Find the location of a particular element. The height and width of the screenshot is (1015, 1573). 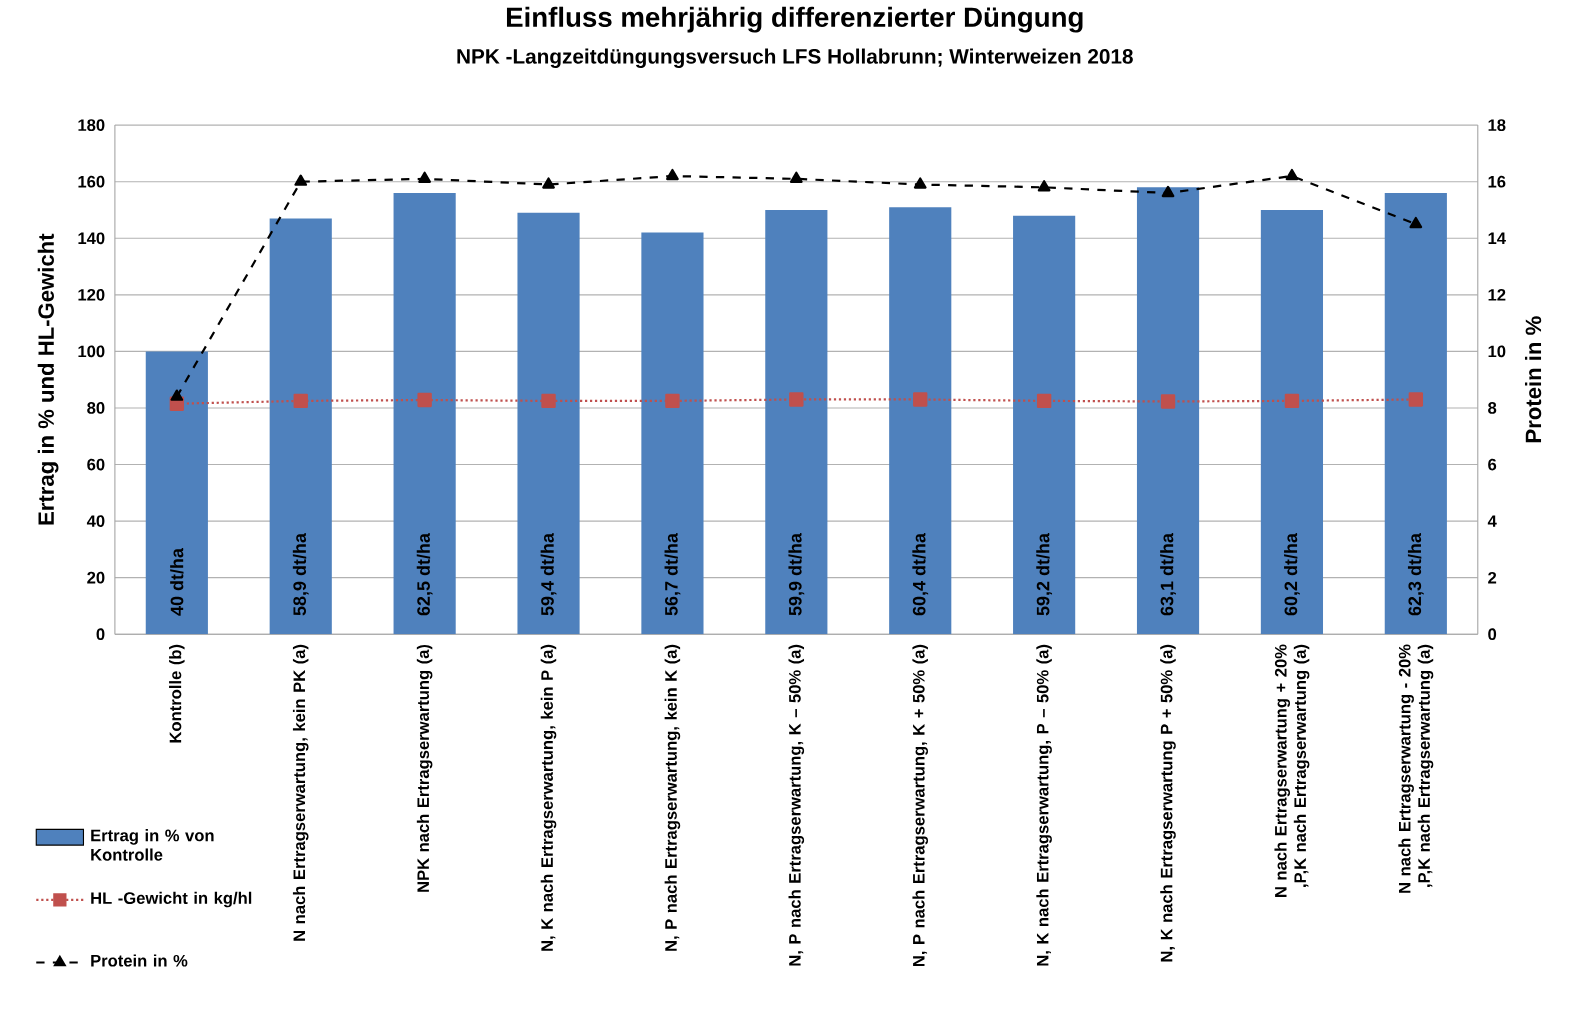

y2-tick-label: 18 is located at coordinates (1497, 125).